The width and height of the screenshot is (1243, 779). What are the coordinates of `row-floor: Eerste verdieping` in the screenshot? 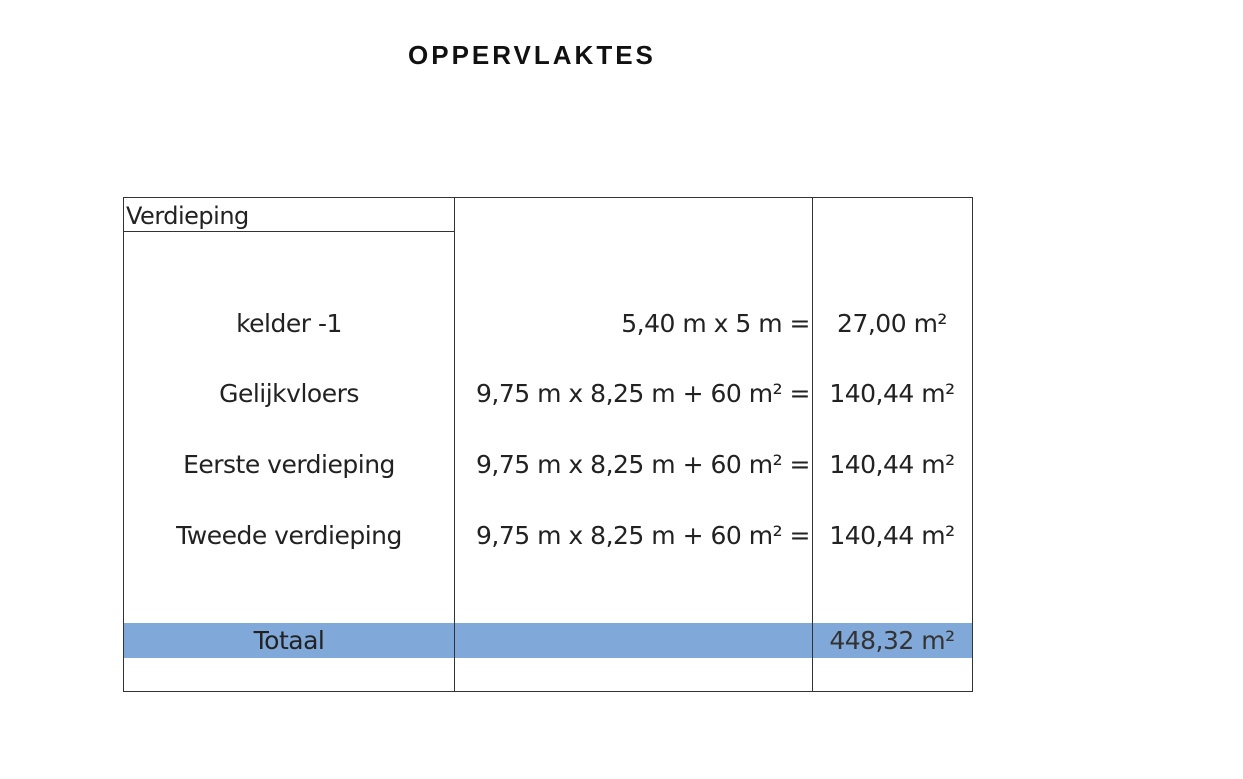 It's located at (289, 464).